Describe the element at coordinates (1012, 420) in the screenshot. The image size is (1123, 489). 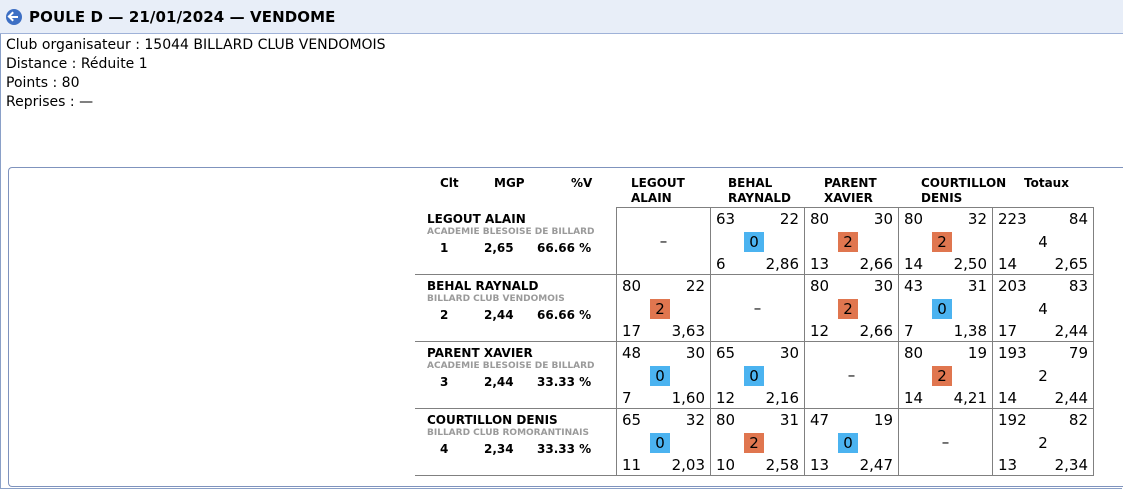
I see `total-points: 192` at that location.